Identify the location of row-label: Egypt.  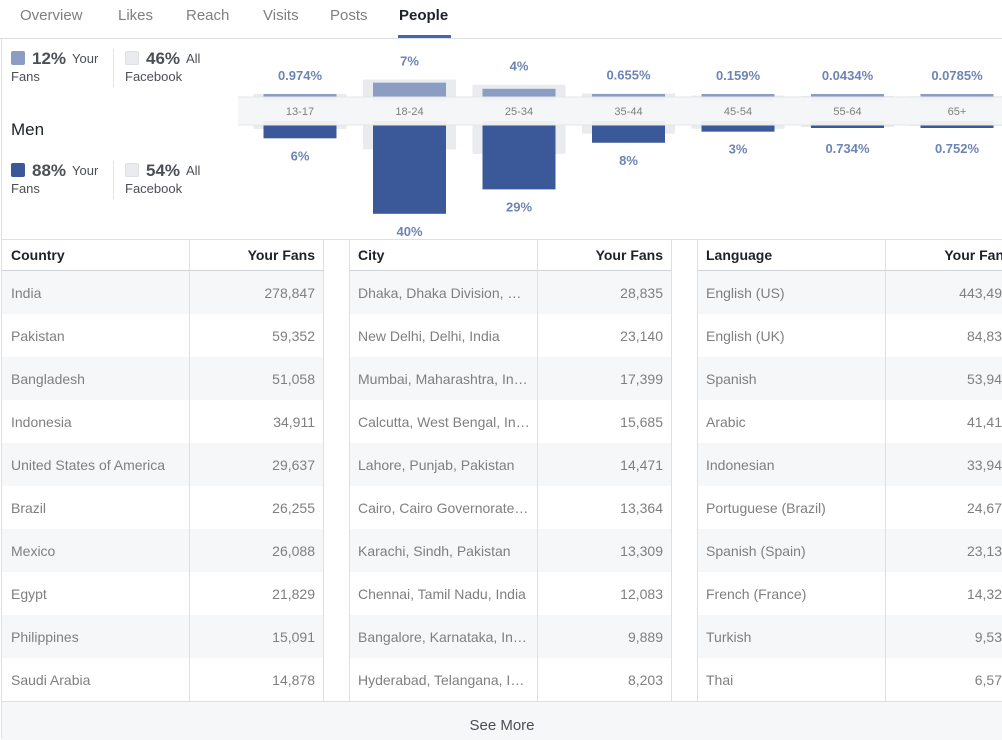
(96, 594).